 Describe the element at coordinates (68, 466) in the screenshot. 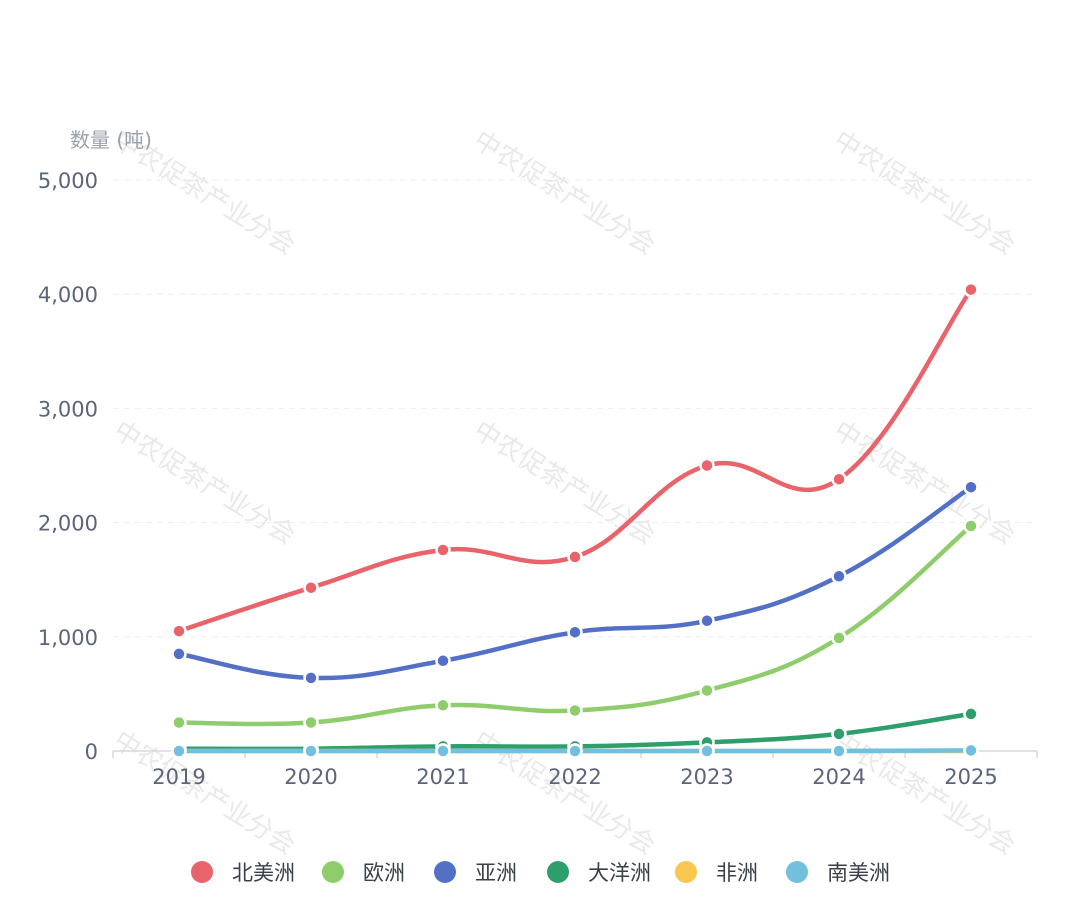

I see `y-axis-ticks: 0 1,000 2,000 3,000 4,000 5,000` at that location.